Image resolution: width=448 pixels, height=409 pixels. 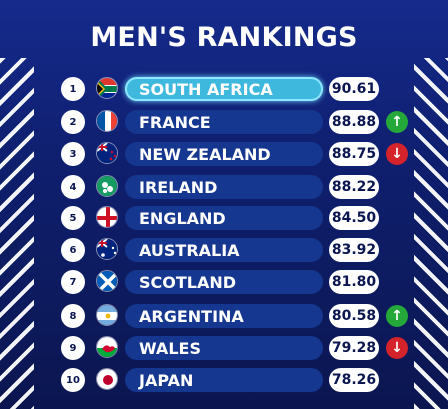 I want to click on team-name: IRELAND, so click(x=224, y=187).